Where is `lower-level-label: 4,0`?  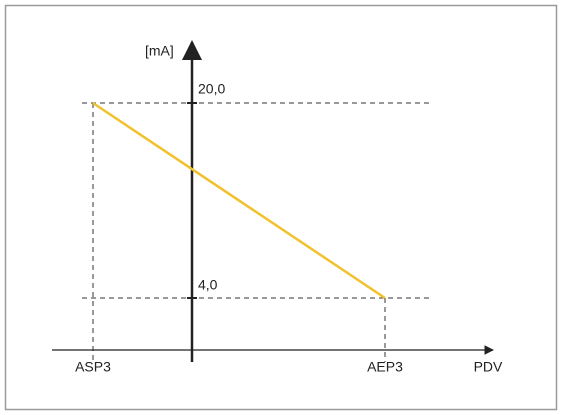 lower-level-label: 4,0 is located at coordinates (208, 285).